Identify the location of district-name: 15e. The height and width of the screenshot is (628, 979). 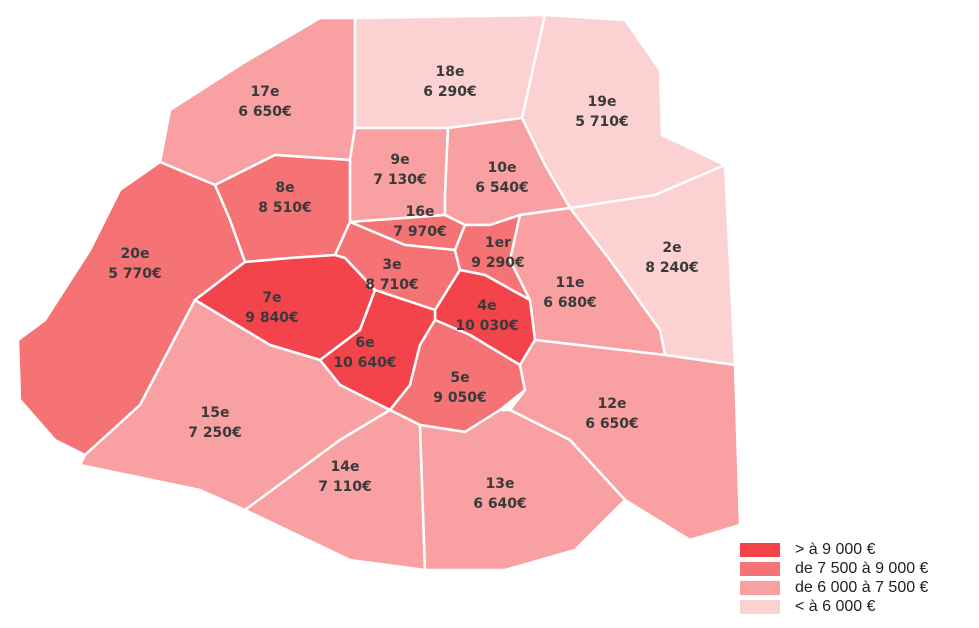
(215, 413).